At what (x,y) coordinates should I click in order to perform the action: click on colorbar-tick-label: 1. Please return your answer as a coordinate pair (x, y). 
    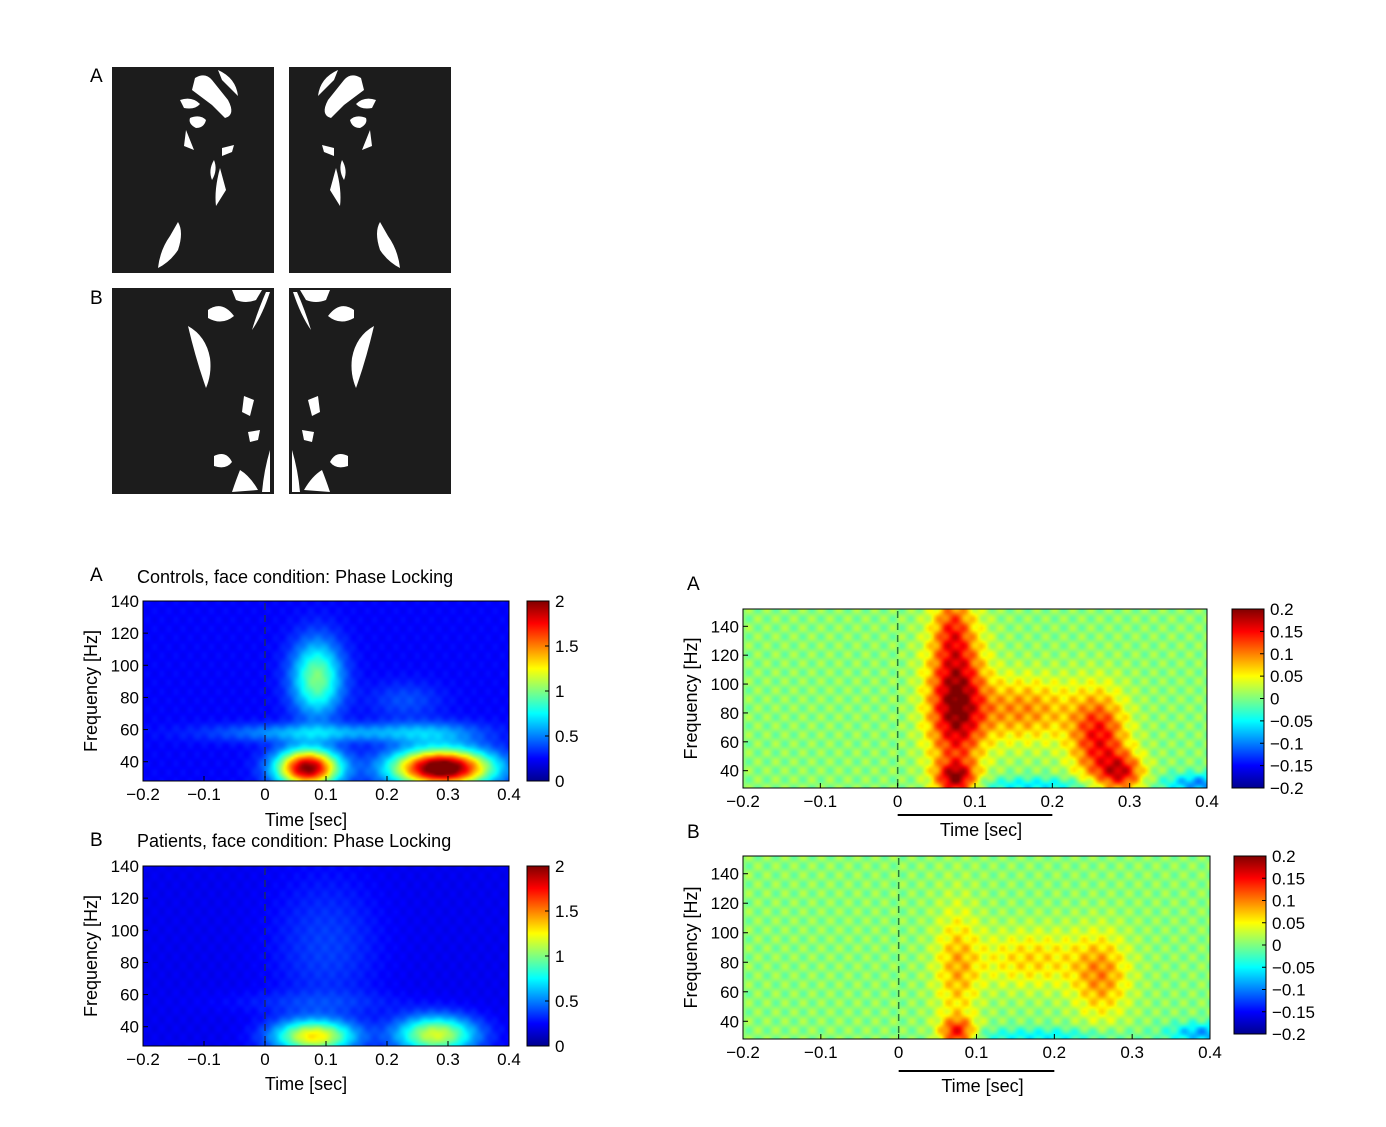
    Looking at the image, I should click on (559, 691).